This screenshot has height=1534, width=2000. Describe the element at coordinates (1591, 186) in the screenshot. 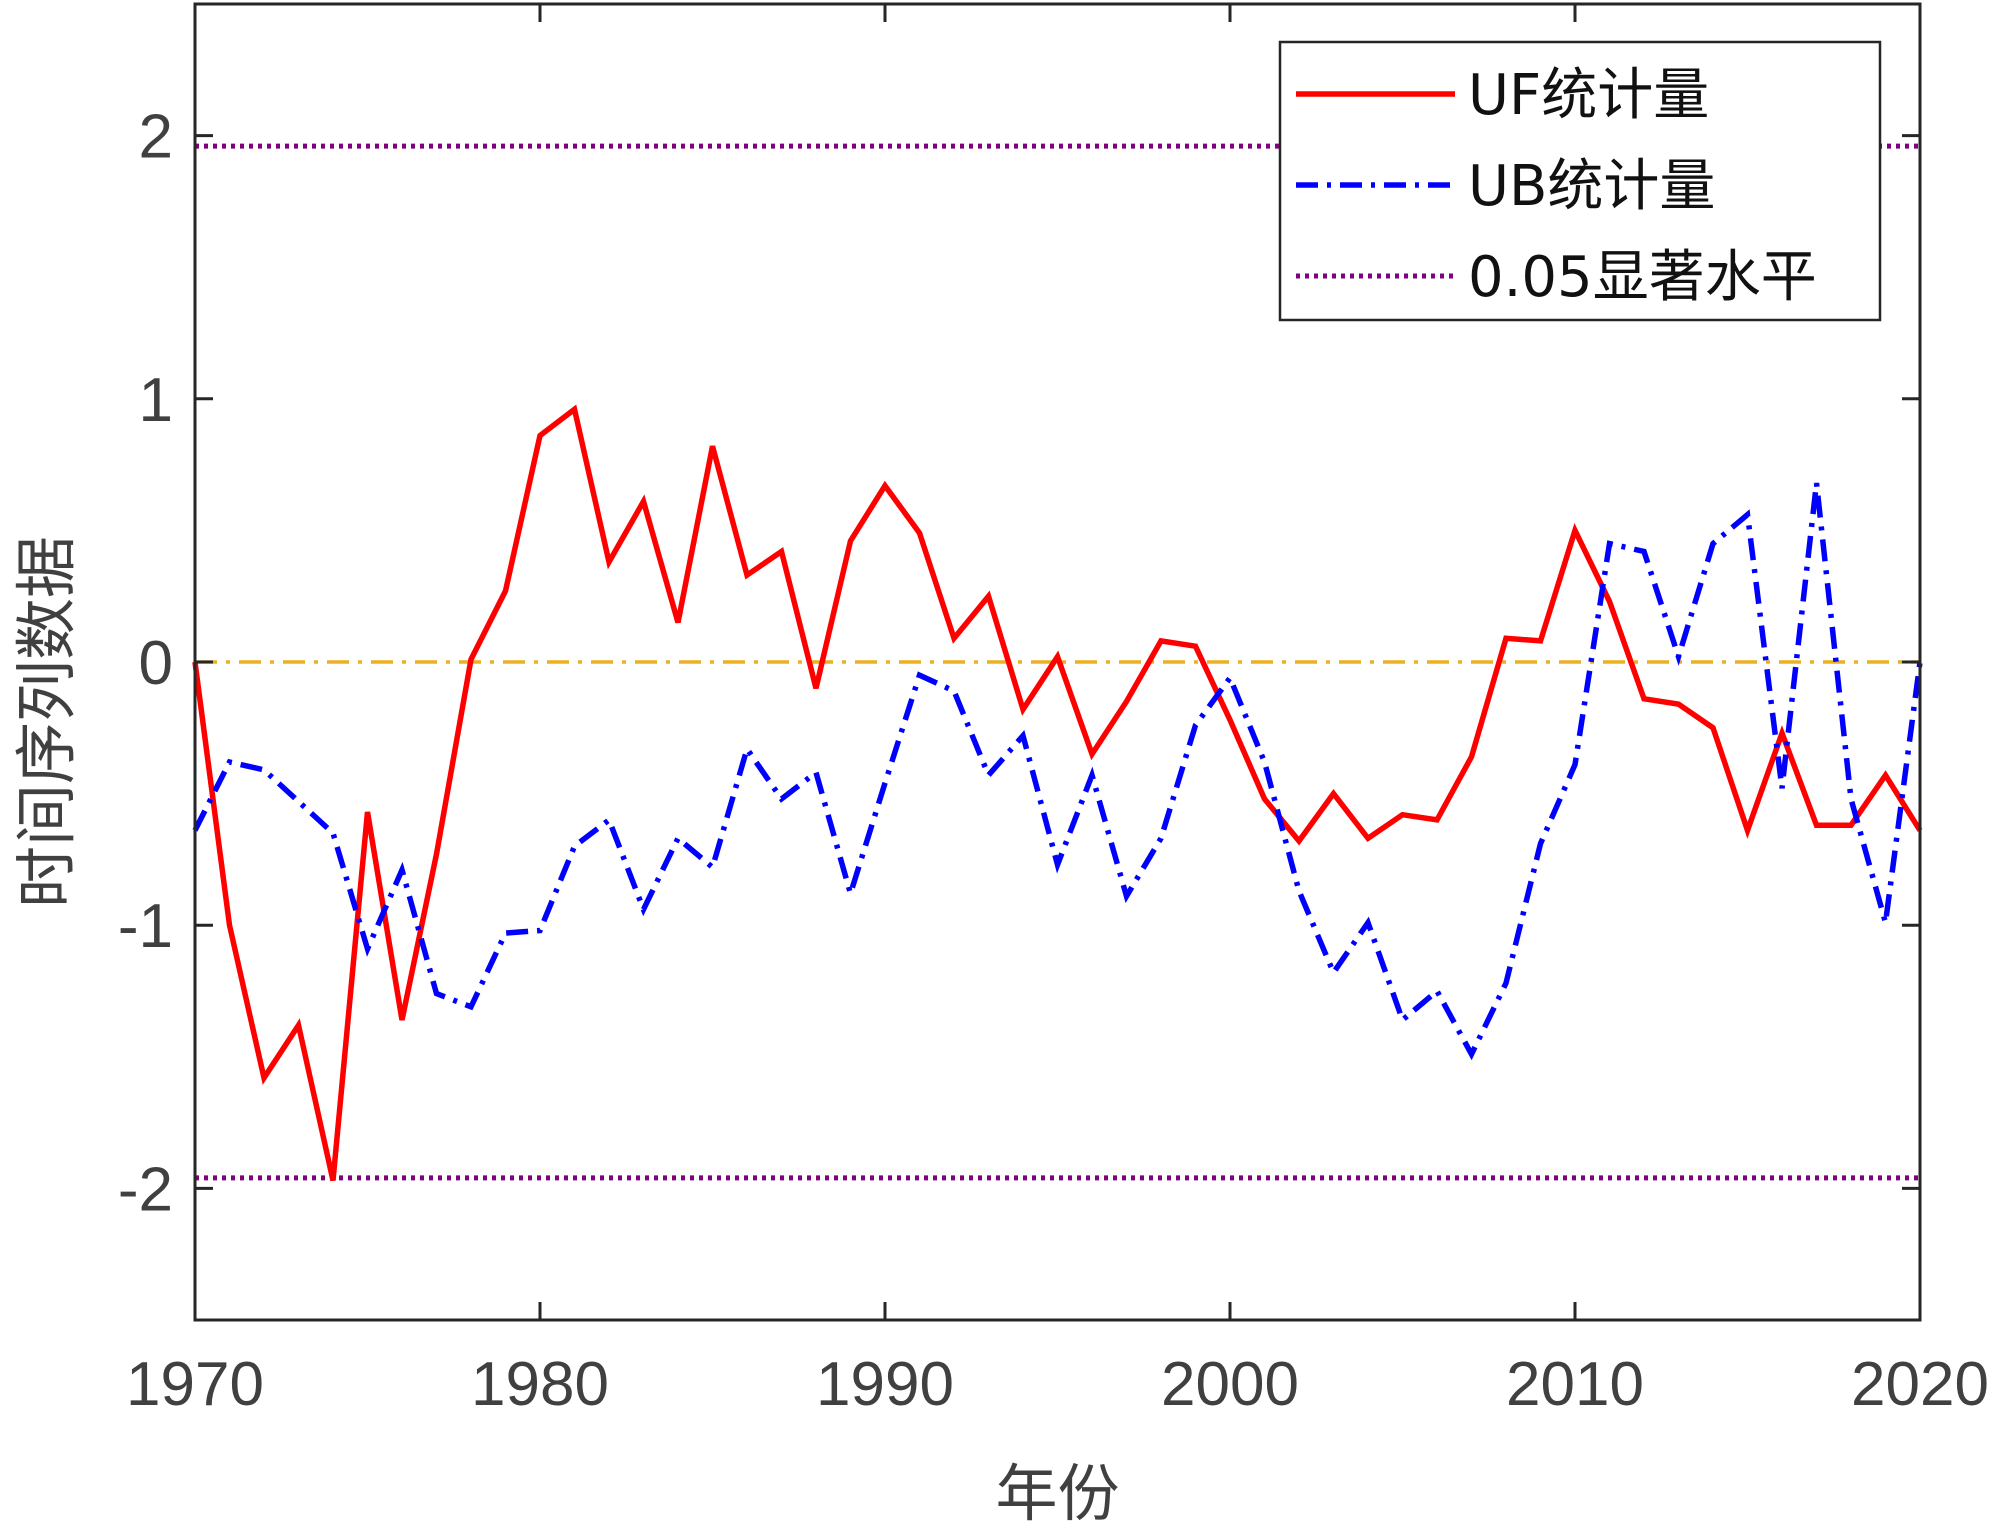

I see `legend-label-ub: UB统计量` at that location.